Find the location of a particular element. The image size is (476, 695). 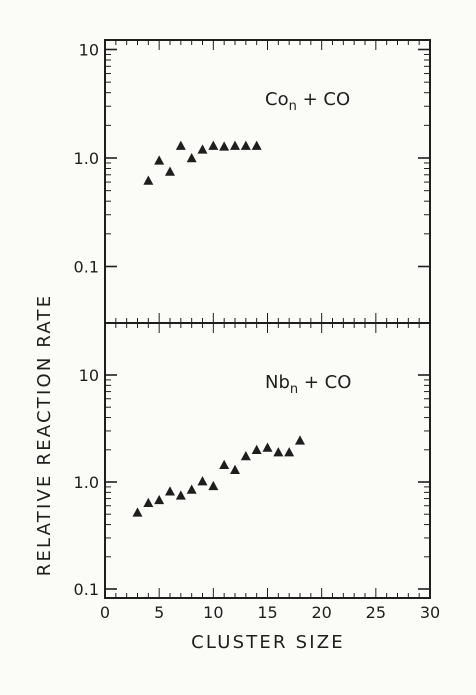

x-tick-label: 20 is located at coordinates (321, 612).